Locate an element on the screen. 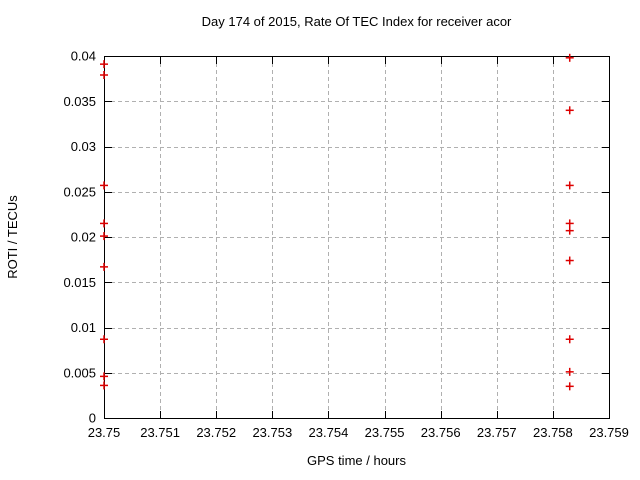  x-tick-label: 23.758 is located at coordinates (553, 432).